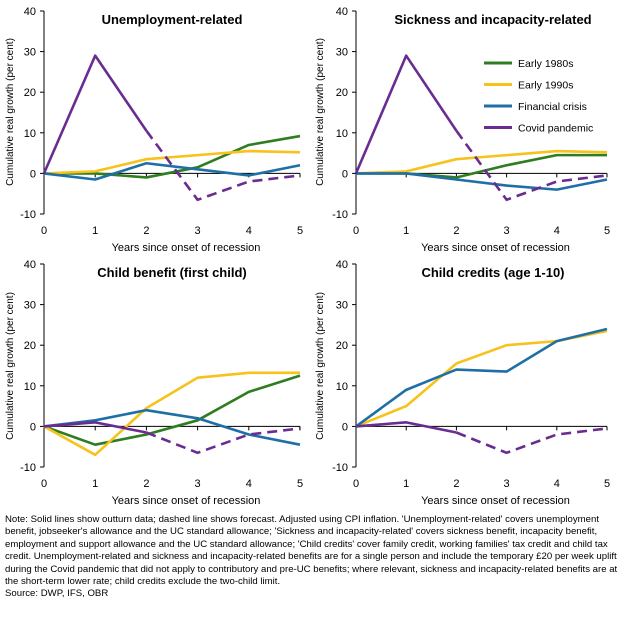 The height and width of the screenshot is (624, 628). What do you see at coordinates (552, 107) in the screenshot?
I see `legend-label-financial-crisis: Financial crisis` at bounding box center [552, 107].